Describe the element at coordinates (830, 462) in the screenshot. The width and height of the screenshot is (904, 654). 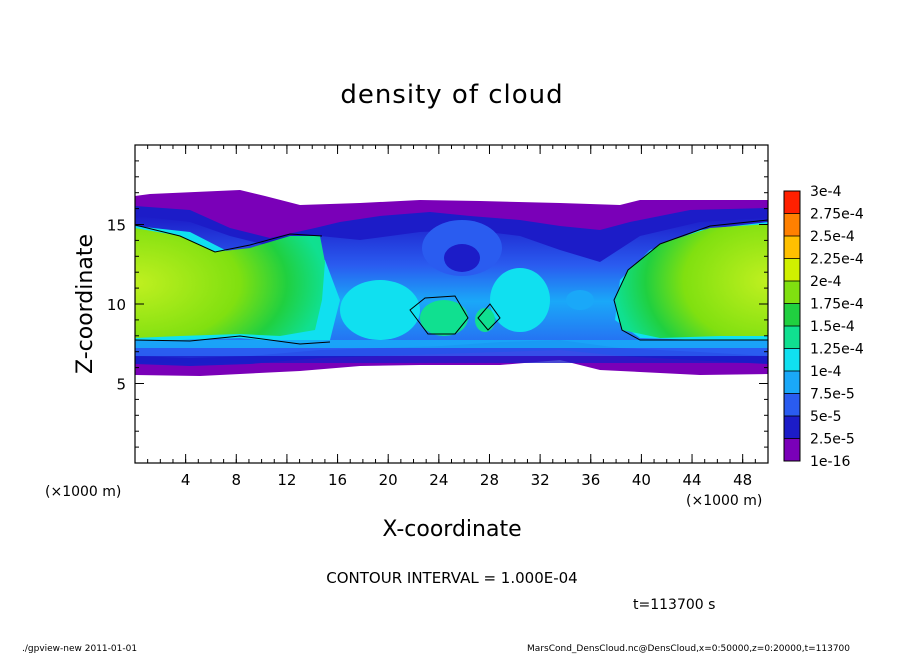
I see `colorbar-label: 1e-16` at that location.